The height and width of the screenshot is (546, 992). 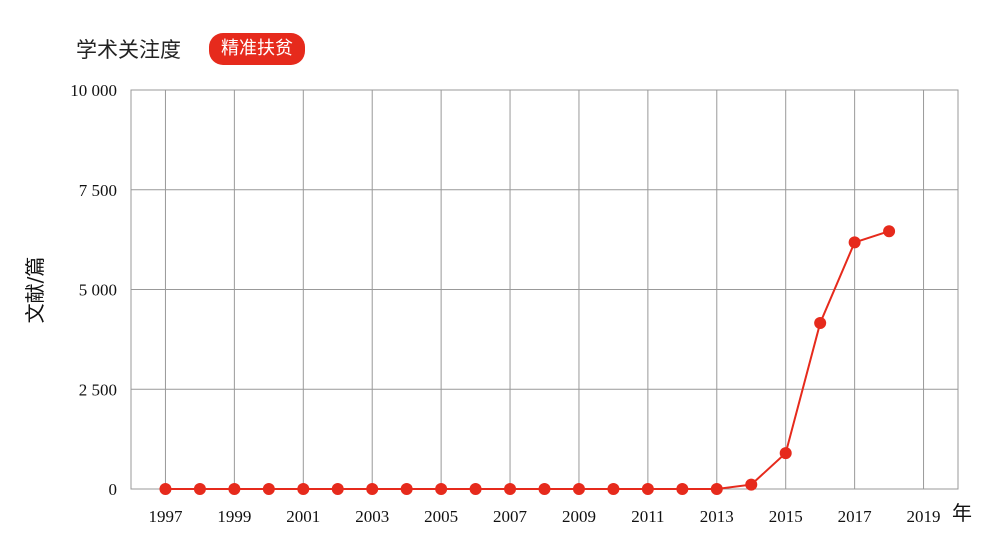 What do you see at coordinates (113, 489) in the screenshot?
I see `y-tick-label: 0` at bounding box center [113, 489].